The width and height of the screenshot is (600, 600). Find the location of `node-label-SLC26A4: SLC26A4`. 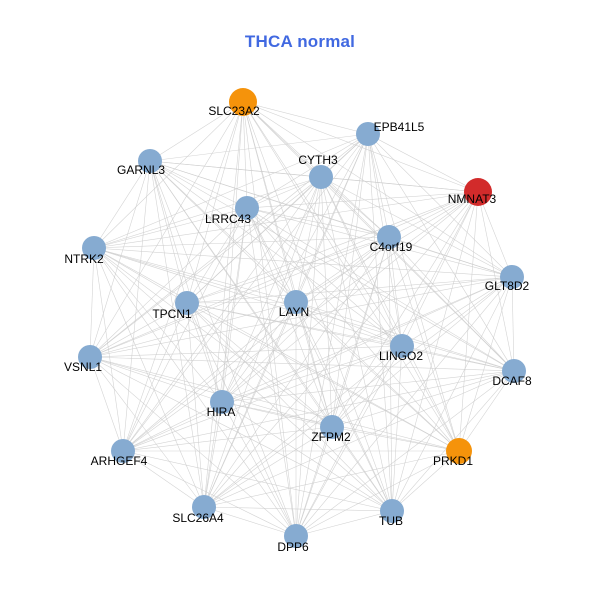

node-label-SLC26A4: SLC26A4 is located at coordinates (198, 518).